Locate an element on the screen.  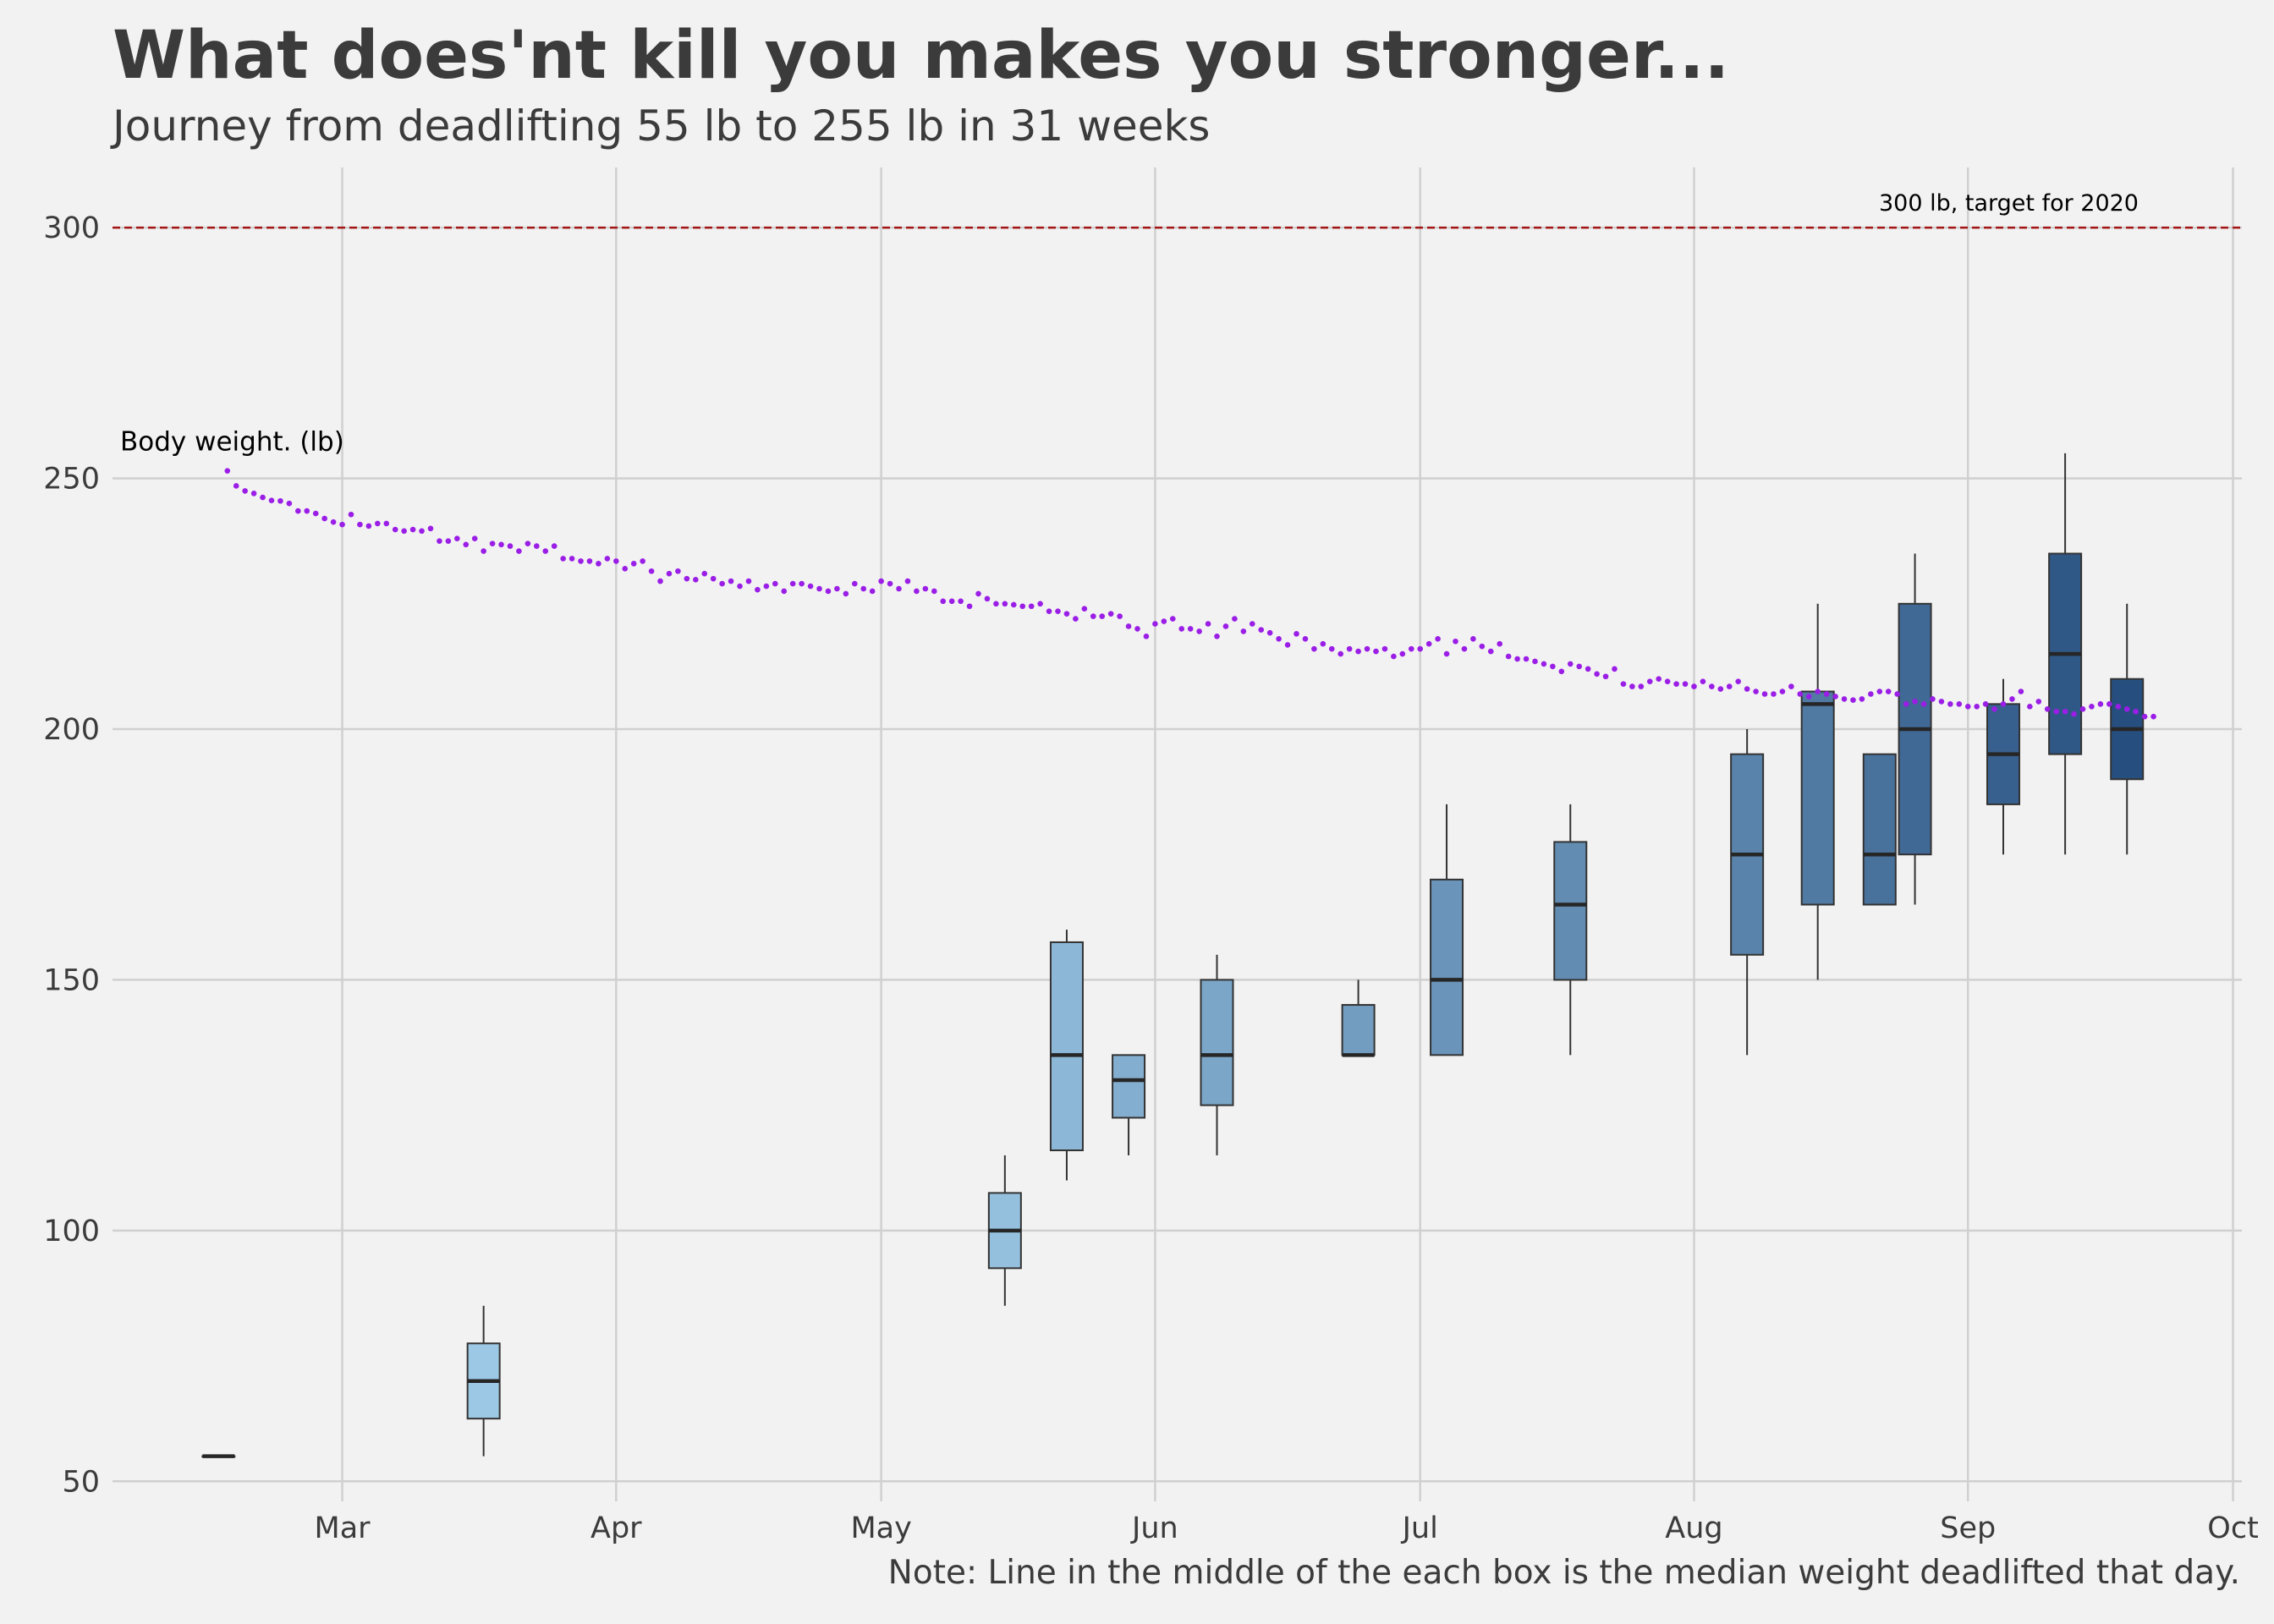
x-axis-ticks: Mar Apr May Jun Jul Aug Sep Oct is located at coordinates (1287, 1529).